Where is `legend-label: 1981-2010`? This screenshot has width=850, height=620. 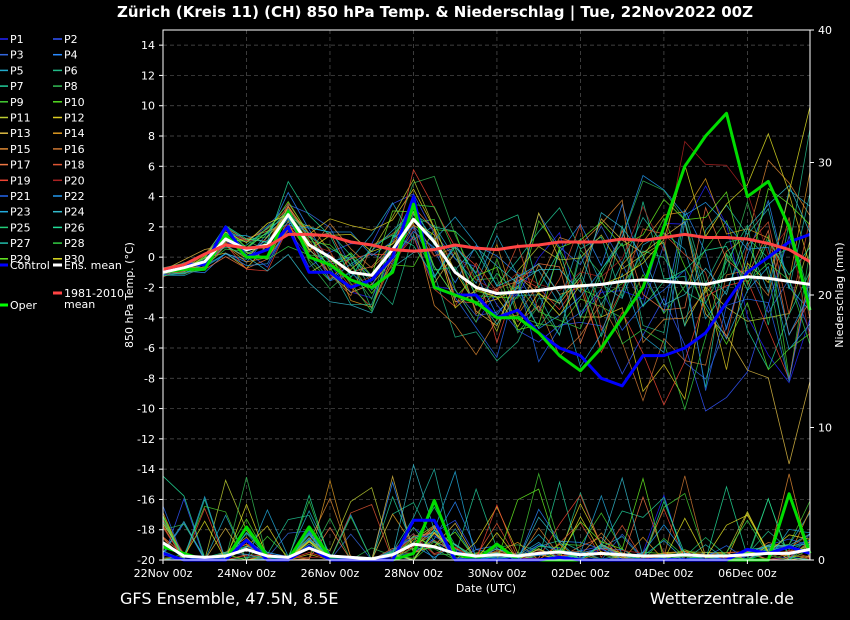
legend-label: 1981-2010 is located at coordinates (94, 293).